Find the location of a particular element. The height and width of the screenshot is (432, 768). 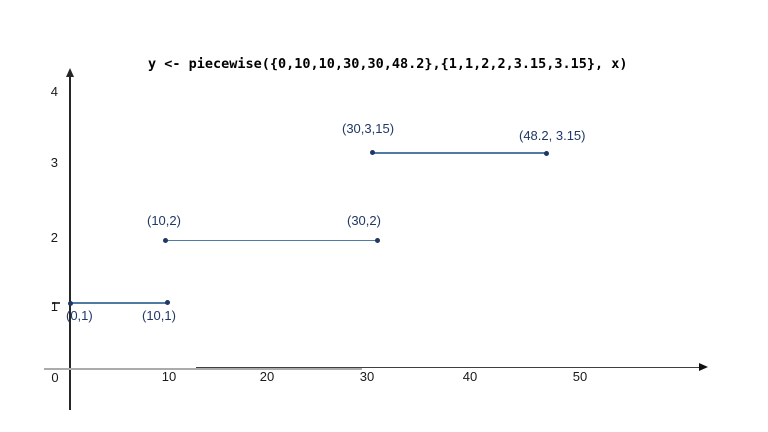

segment-2-end-point is located at coordinates (377, 240).